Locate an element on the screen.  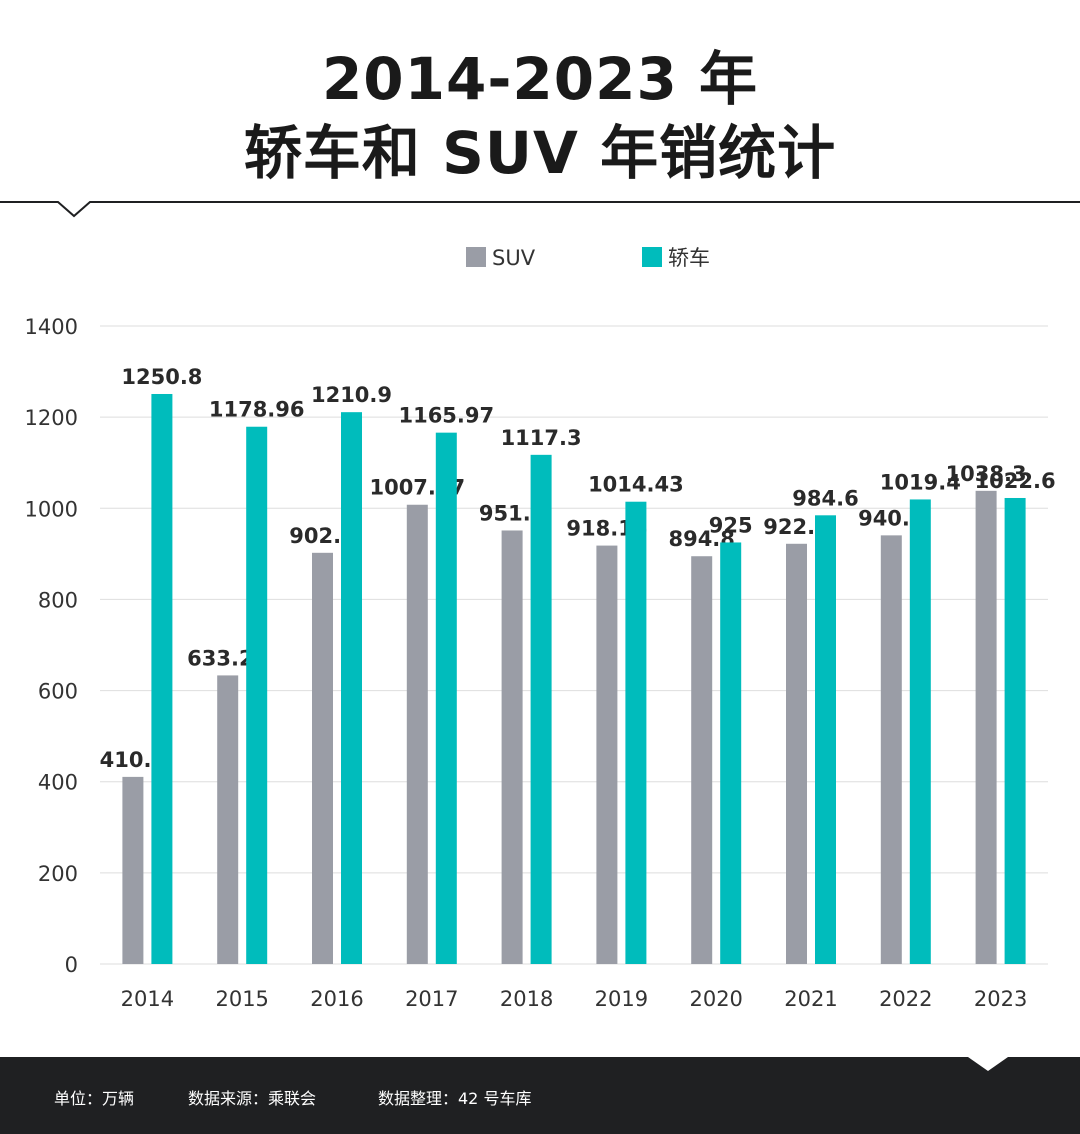
data-label: 1014.43 is located at coordinates (636, 485).